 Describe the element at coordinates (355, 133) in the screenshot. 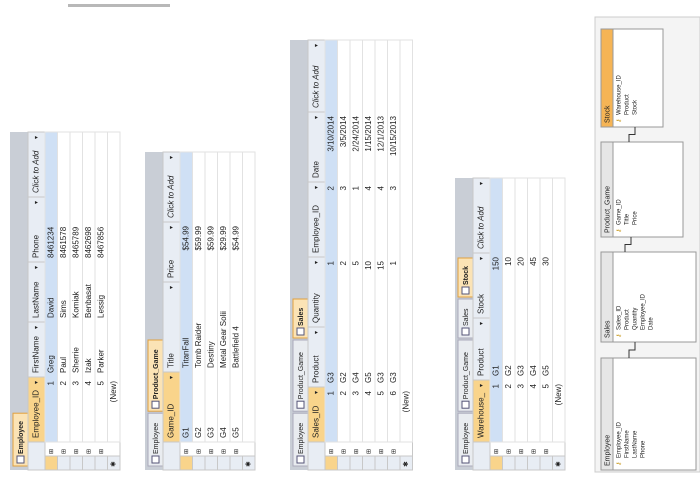

I see `cell: 2/24/2014` at that location.